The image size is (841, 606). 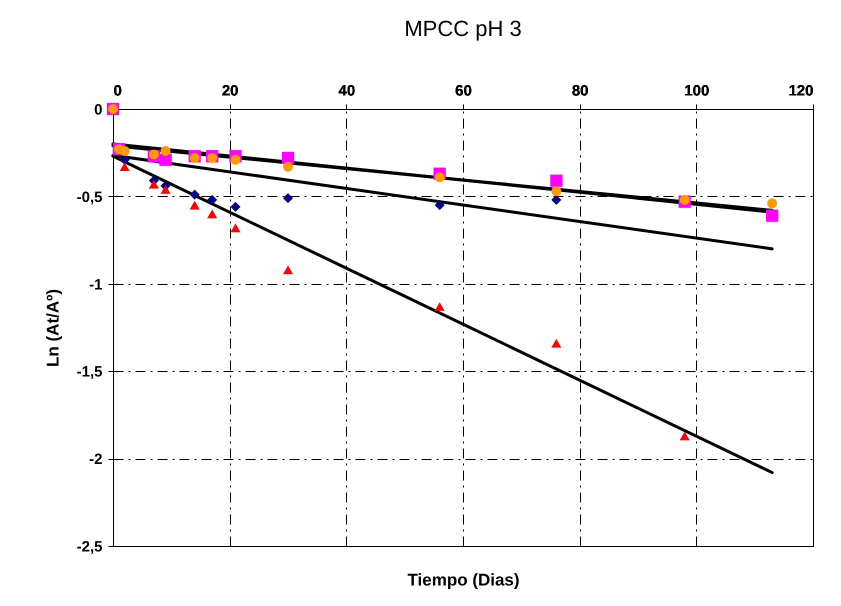 What do you see at coordinates (95, 285) in the screenshot?
I see `y-tick-label: -1` at bounding box center [95, 285].